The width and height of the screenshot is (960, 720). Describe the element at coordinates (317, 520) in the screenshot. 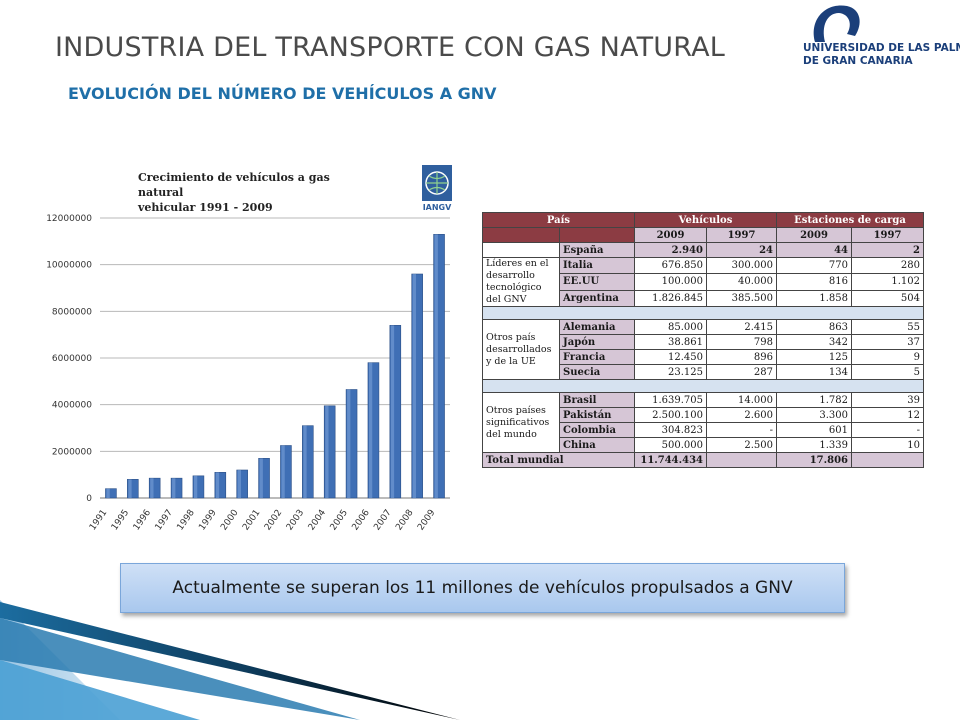

I see `x-tick-label: 2004` at that location.